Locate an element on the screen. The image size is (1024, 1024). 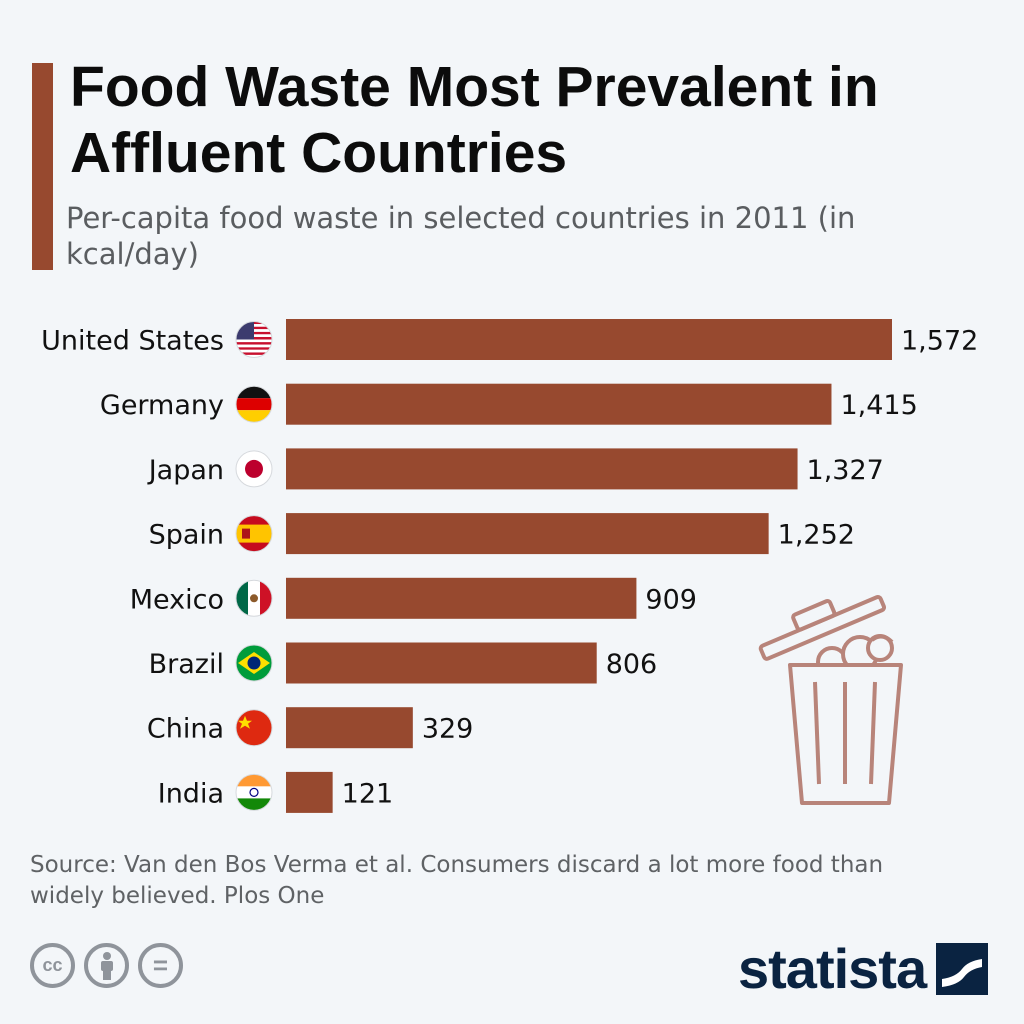
bar-china is located at coordinates (349, 728).